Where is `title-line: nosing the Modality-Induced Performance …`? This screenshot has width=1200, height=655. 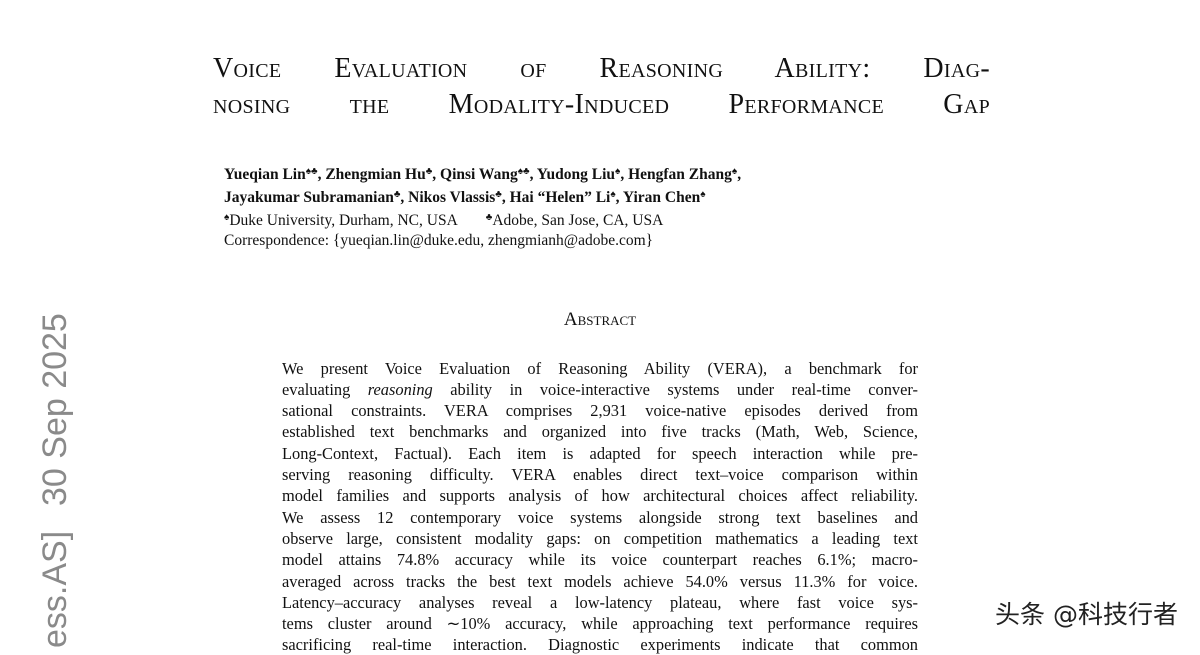
title-line: nosing the Modality-Induced Performance … is located at coordinates (601, 104).